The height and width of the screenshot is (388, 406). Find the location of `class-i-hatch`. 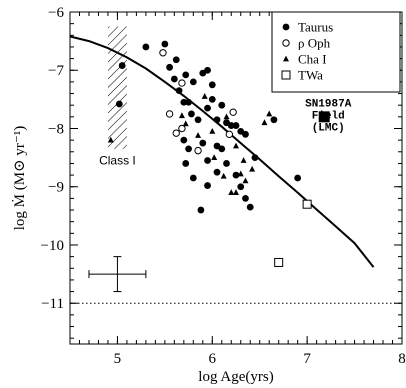

class-i-hatch is located at coordinates (117, 87).